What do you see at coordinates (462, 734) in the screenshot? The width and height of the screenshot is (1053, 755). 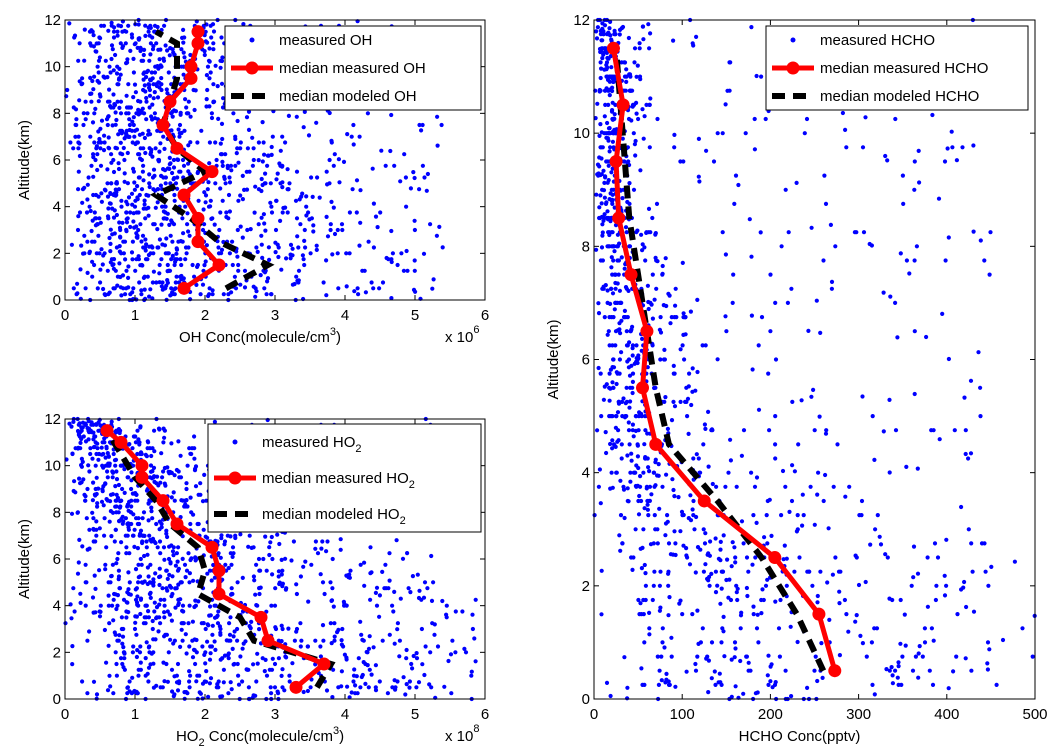 I see `x-multiplier: x 108` at bounding box center [462, 734].